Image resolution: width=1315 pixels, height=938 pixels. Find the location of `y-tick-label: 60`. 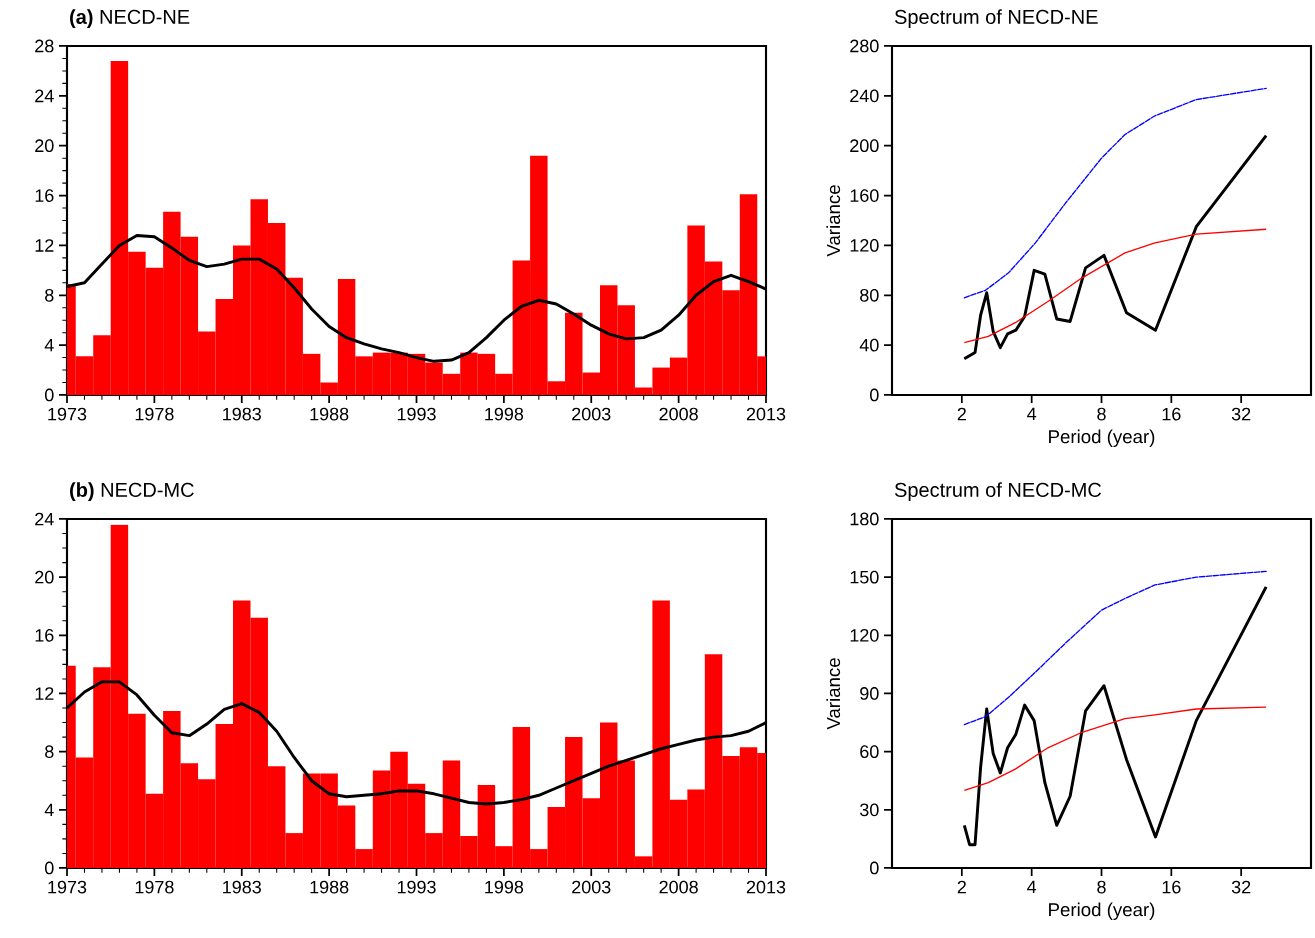

y-tick-label: 60 is located at coordinates (869, 752).